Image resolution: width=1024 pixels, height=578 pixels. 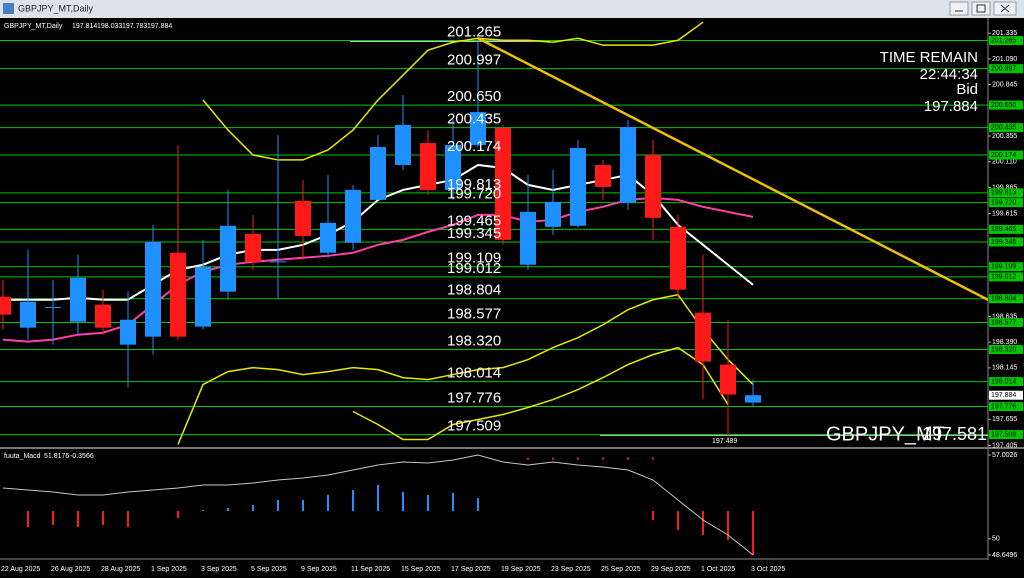 I want to click on window-buttons, so click(x=983, y=8).